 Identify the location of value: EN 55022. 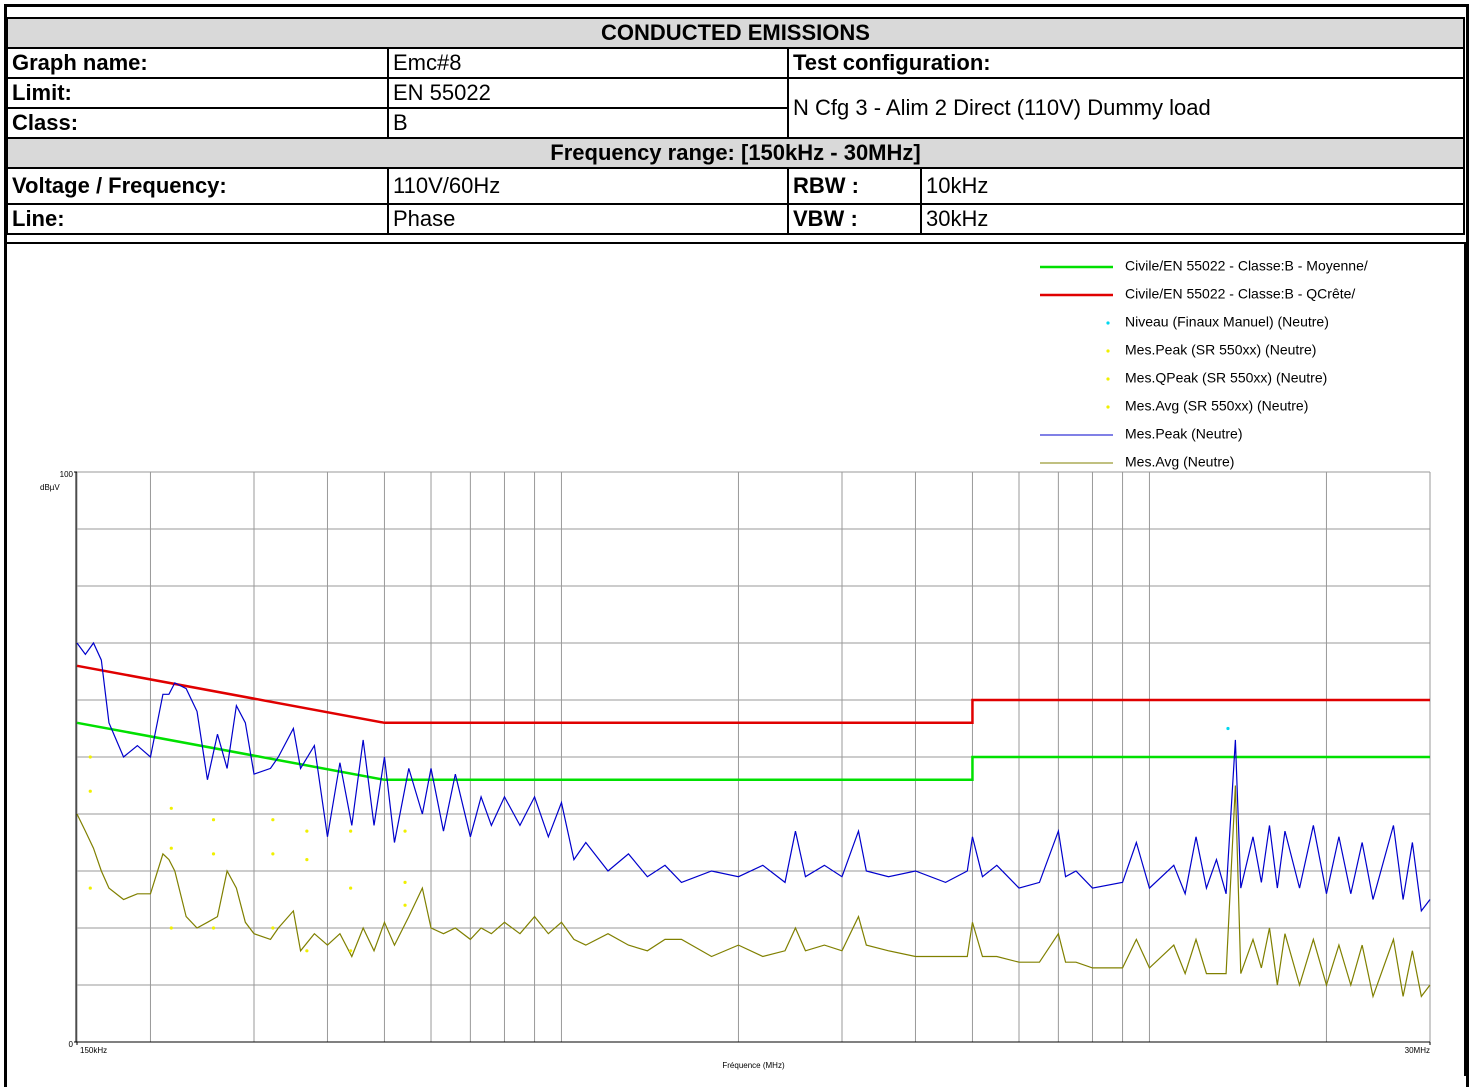
(588, 93).